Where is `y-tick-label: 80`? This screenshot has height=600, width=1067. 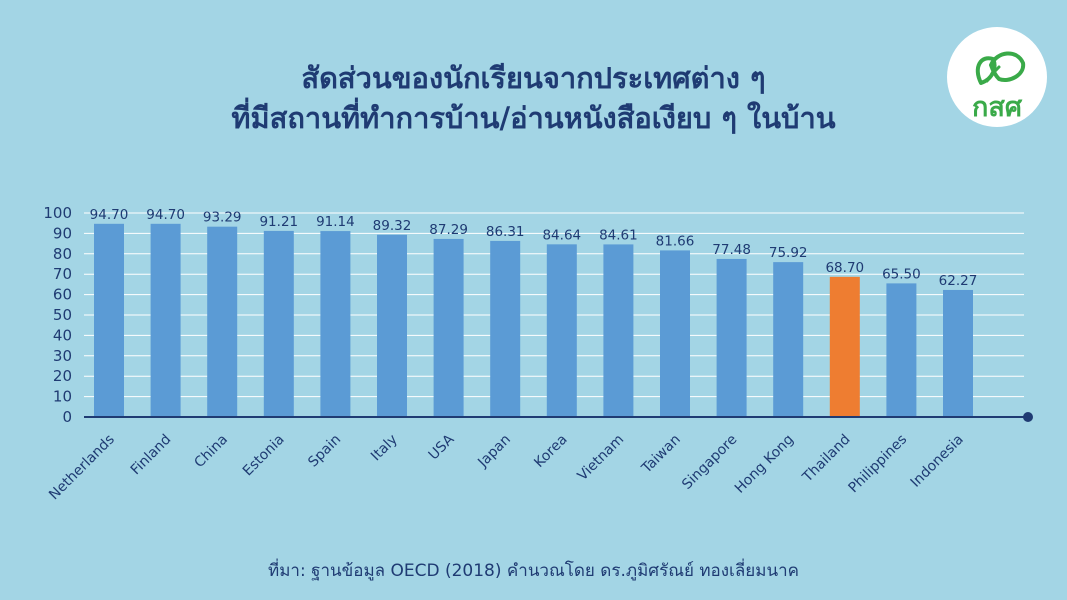 y-tick-label: 80 is located at coordinates (62, 254).